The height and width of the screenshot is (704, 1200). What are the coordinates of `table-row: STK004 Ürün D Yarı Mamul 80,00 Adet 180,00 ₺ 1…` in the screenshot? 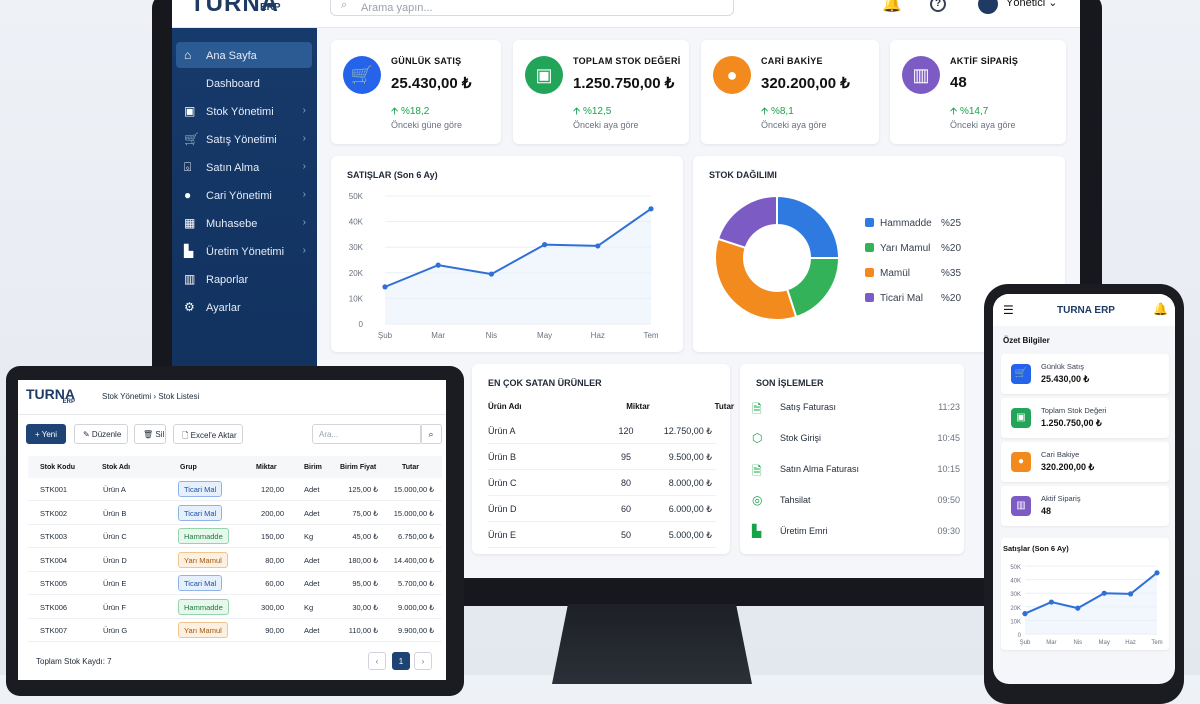 It's located at (235, 560).